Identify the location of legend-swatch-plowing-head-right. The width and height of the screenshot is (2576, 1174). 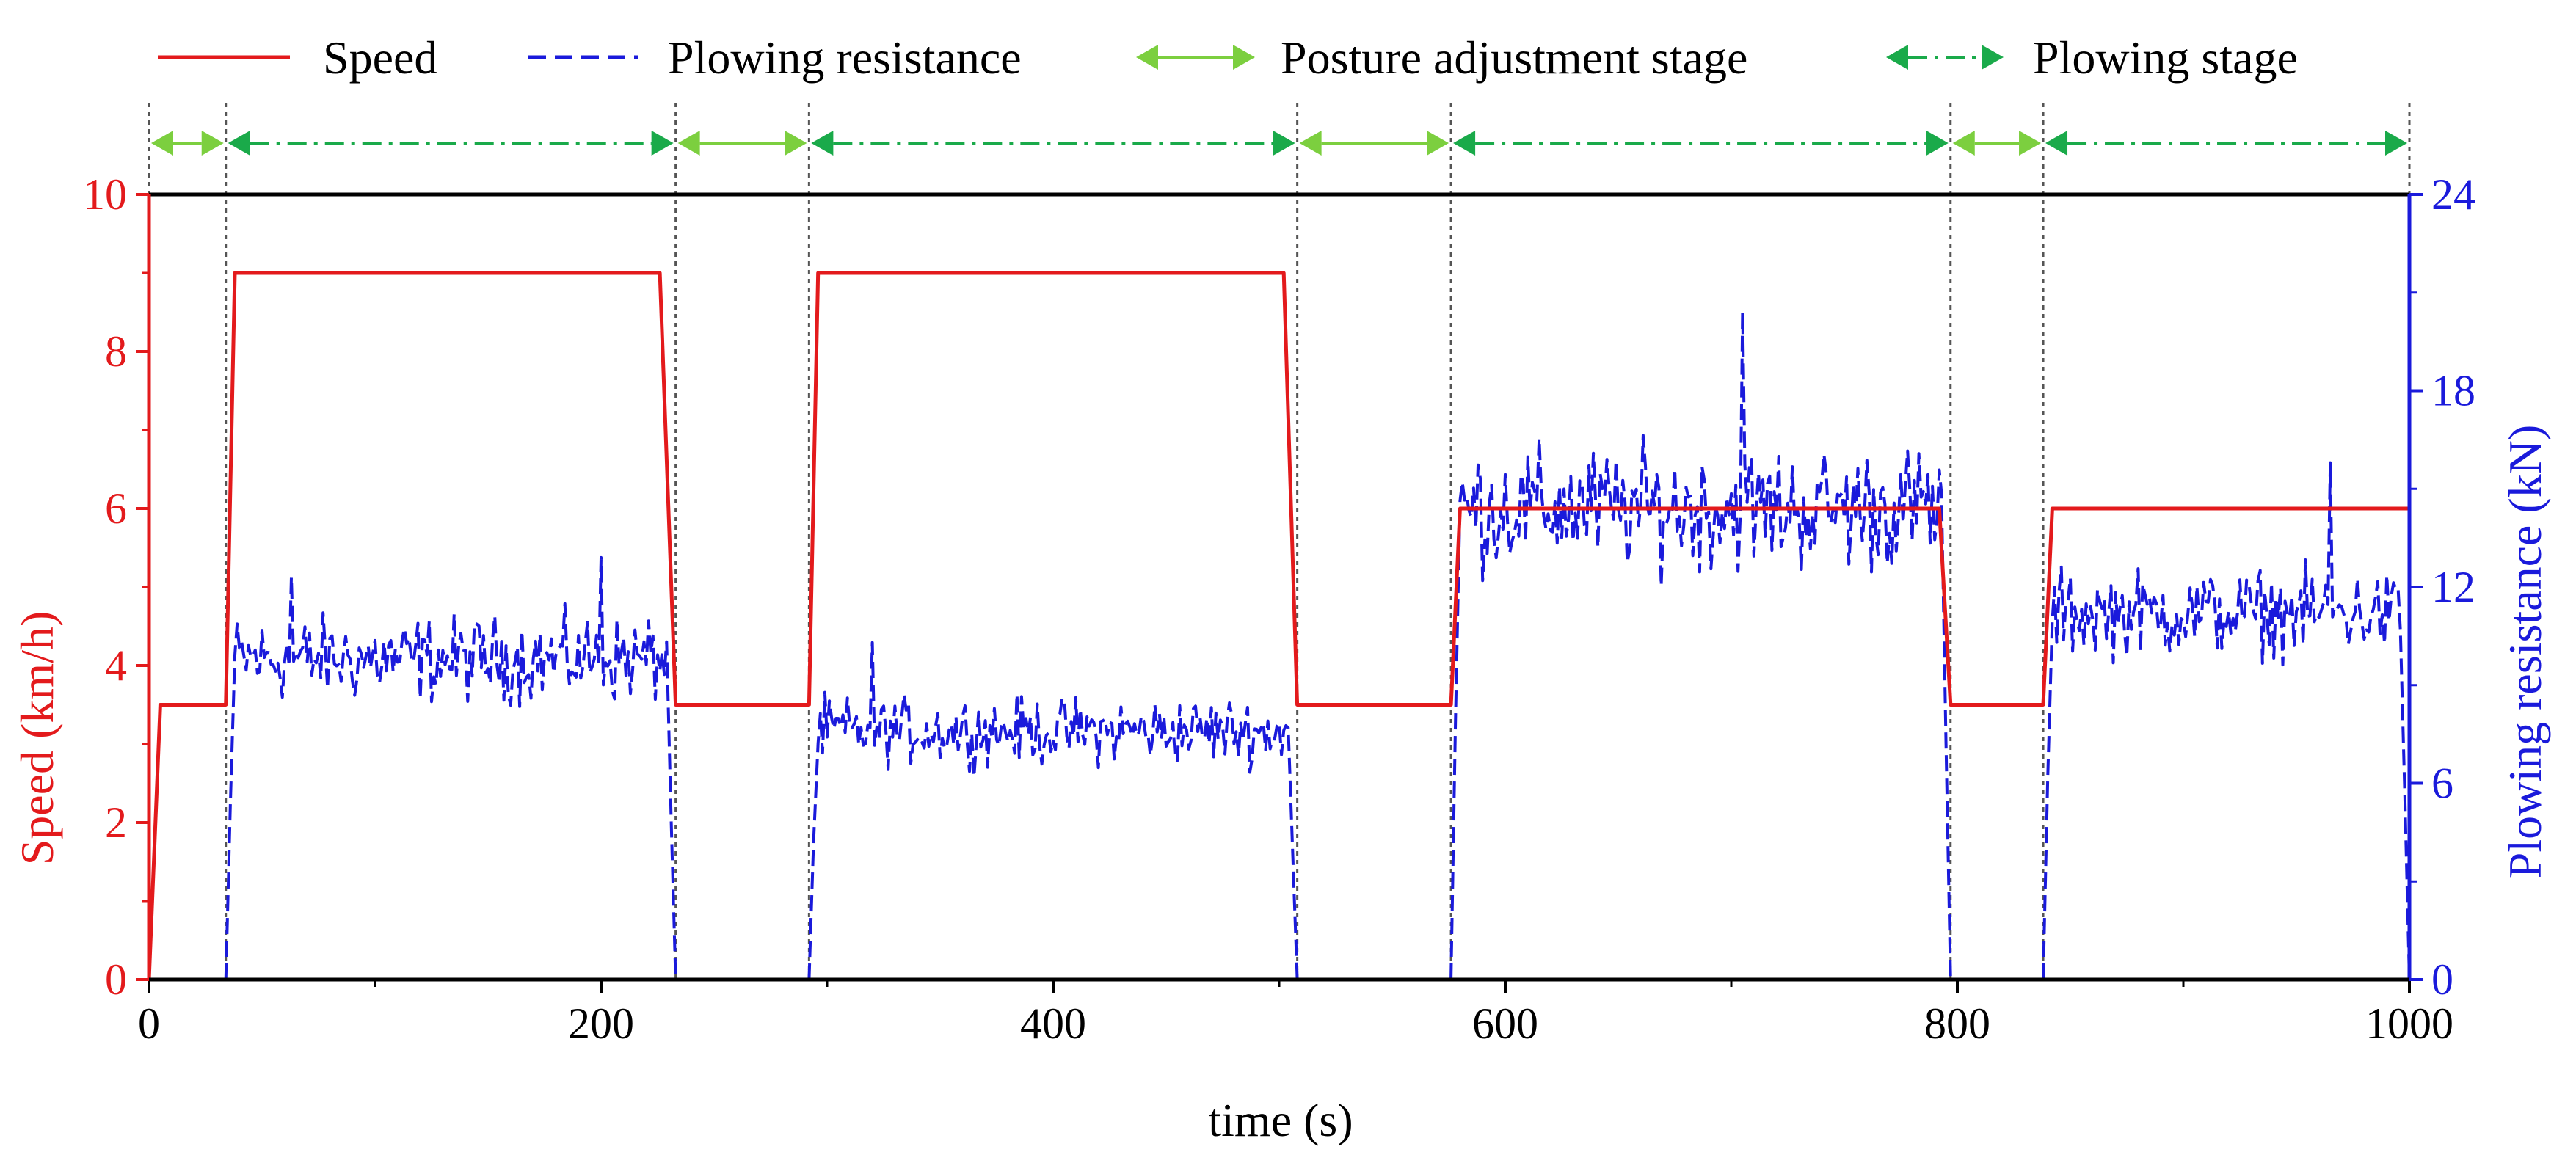
(1993, 57).